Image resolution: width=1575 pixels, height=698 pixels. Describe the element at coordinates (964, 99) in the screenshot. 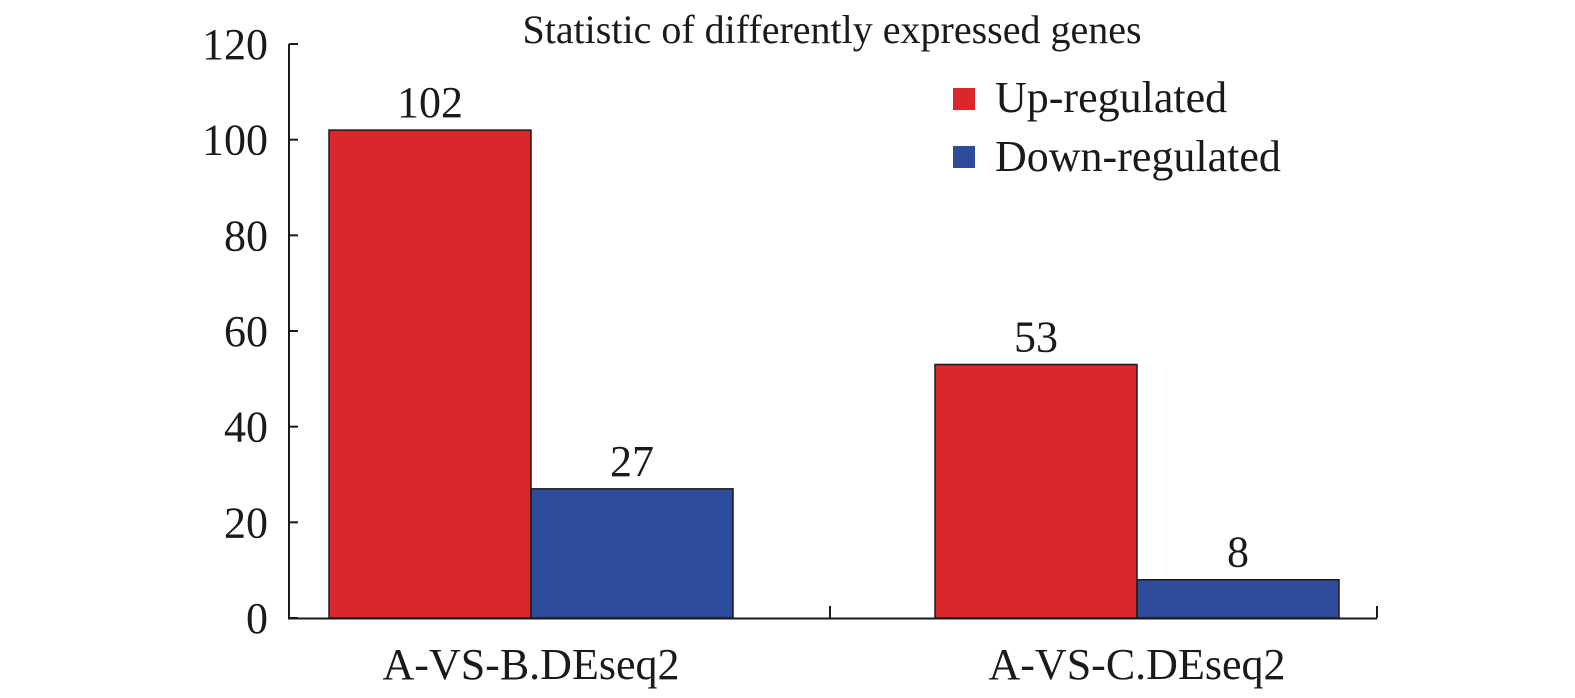

I see `legend-swatch-up` at that location.